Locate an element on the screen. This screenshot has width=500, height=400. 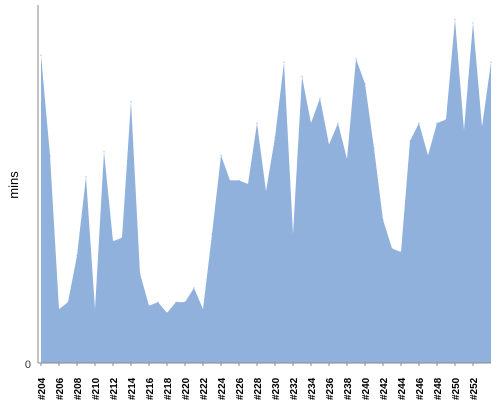
x-tick-label: #252 is located at coordinates (474, 388).